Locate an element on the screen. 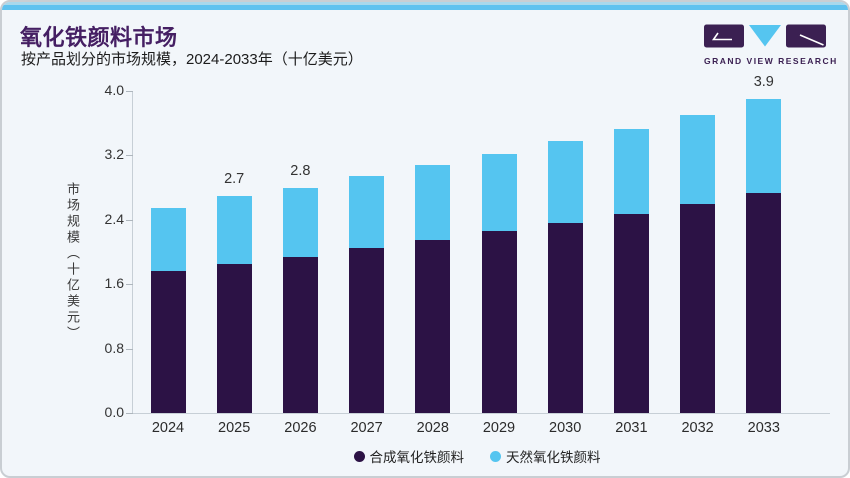 The width and height of the screenshot is (850, 478). chart-subtitle: 按产品划分的市场规模，2024-2033年（十亿美元） is located at coordinates (192, 59).